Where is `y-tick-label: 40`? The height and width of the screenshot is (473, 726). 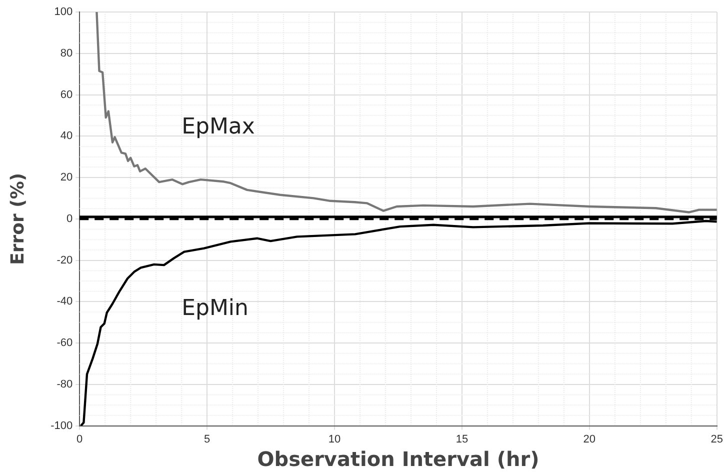
y-tick-label: 40 is located at coordinates (66, 136).